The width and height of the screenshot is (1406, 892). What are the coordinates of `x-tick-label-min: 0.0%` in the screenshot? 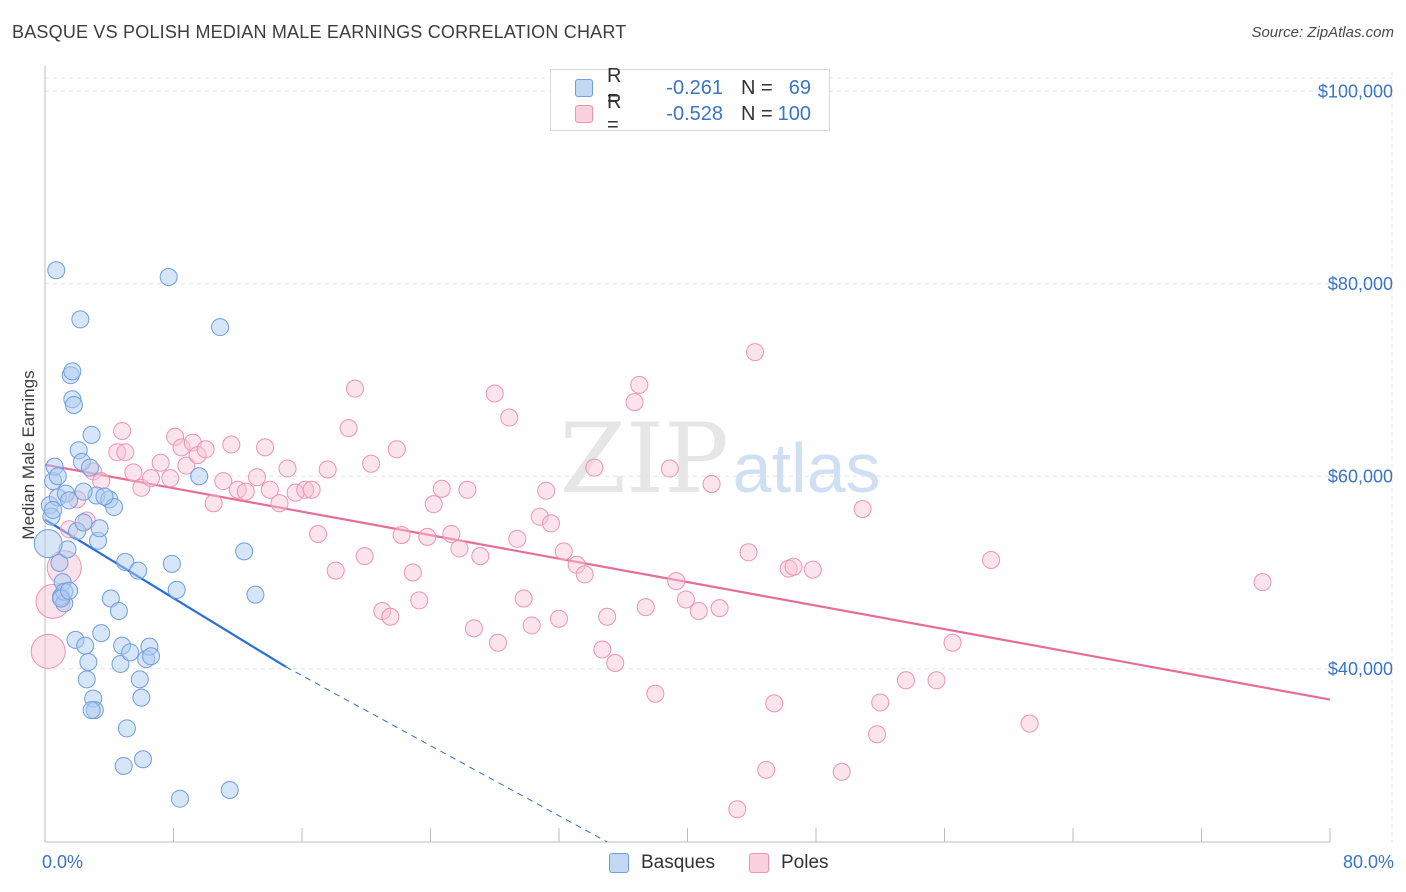 It's located at (63, 862).